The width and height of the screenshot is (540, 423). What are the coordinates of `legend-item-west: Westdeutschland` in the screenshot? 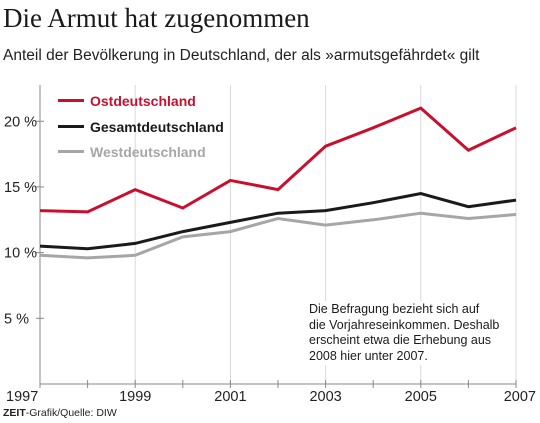 It's located at (132, 152).